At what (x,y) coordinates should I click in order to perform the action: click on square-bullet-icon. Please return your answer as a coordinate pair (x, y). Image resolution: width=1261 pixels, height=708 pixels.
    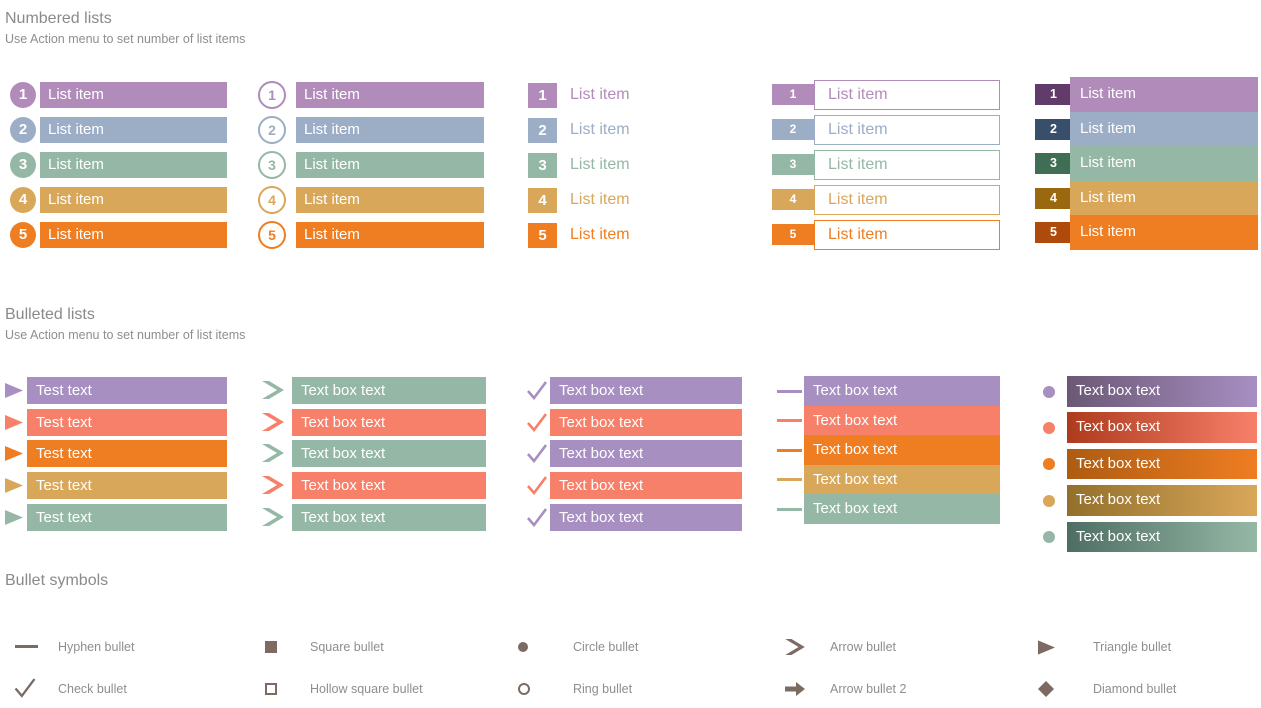
    Looking at the image, I should click on (271, 647).